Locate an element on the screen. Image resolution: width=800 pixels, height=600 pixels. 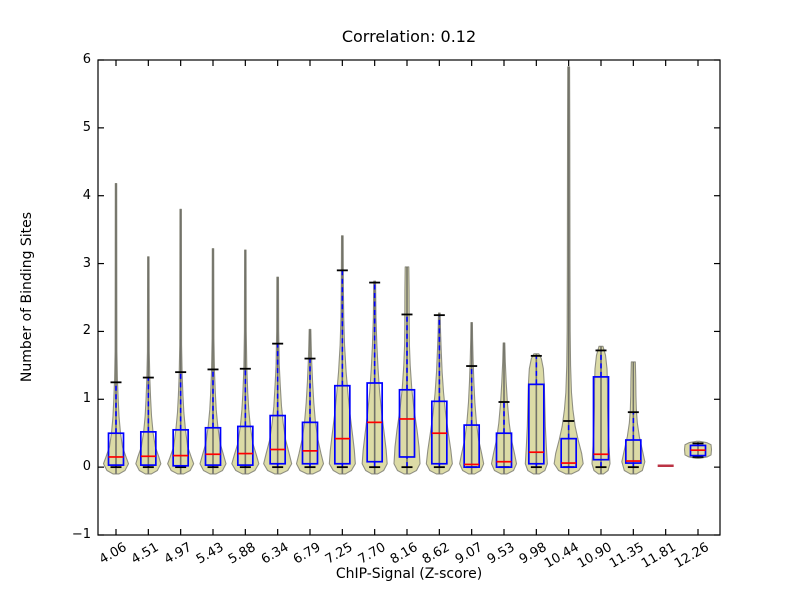
y-tick-label: 3 is located at coordinates (86, 263).